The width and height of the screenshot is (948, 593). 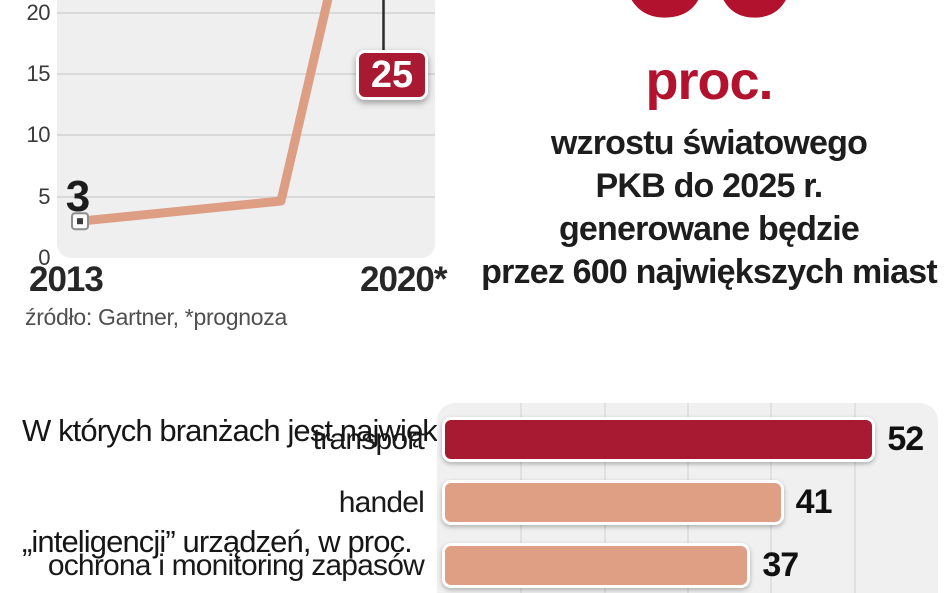 I want to click on bar-handel, so click(x=613, y=502).